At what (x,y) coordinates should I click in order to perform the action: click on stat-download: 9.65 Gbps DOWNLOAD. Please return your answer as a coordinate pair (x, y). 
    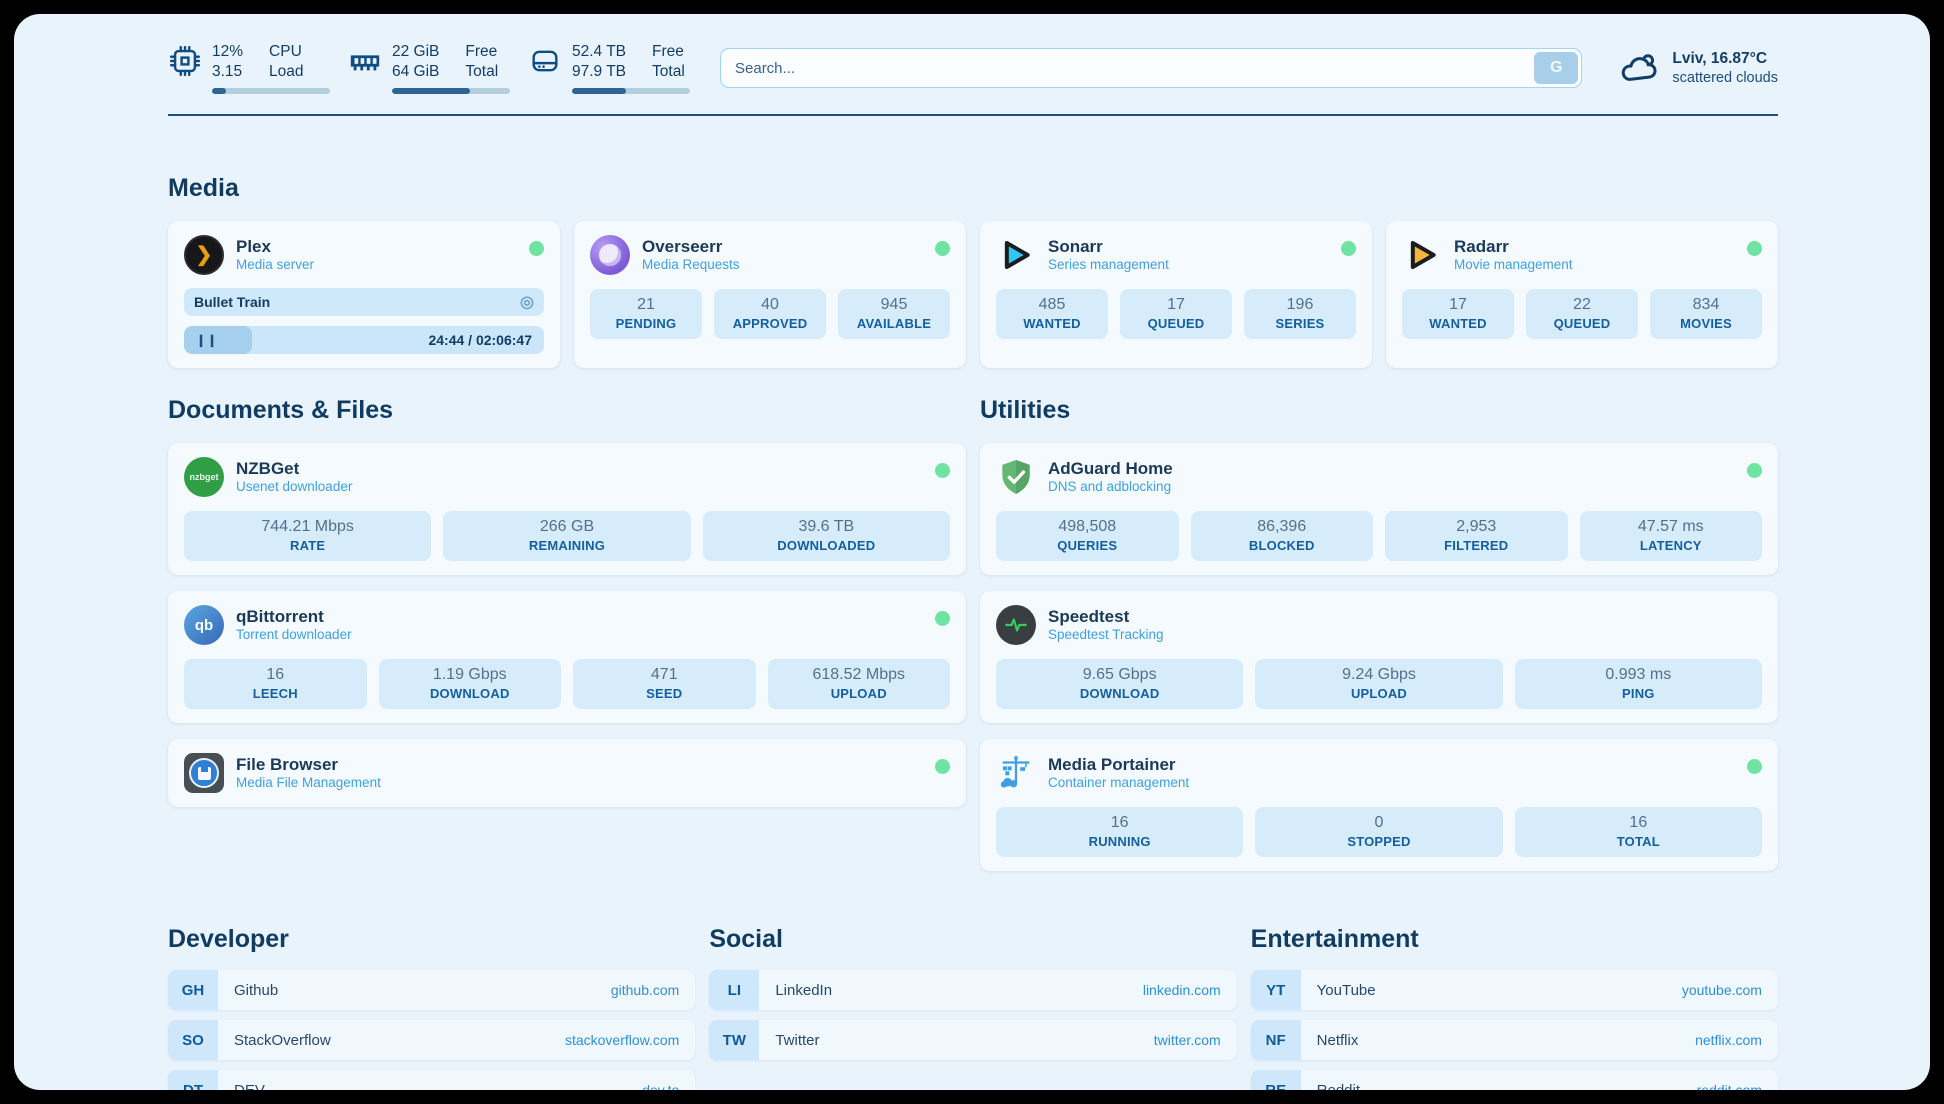
    Looking at the image, I should click on (1120, 684).